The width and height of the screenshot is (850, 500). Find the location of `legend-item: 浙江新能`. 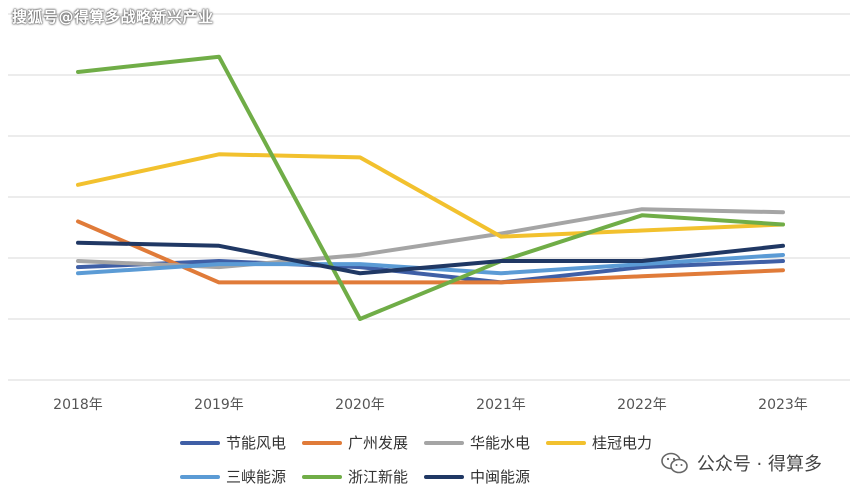

legend-item: 浙江新能 is located at coordinates (355, 476).